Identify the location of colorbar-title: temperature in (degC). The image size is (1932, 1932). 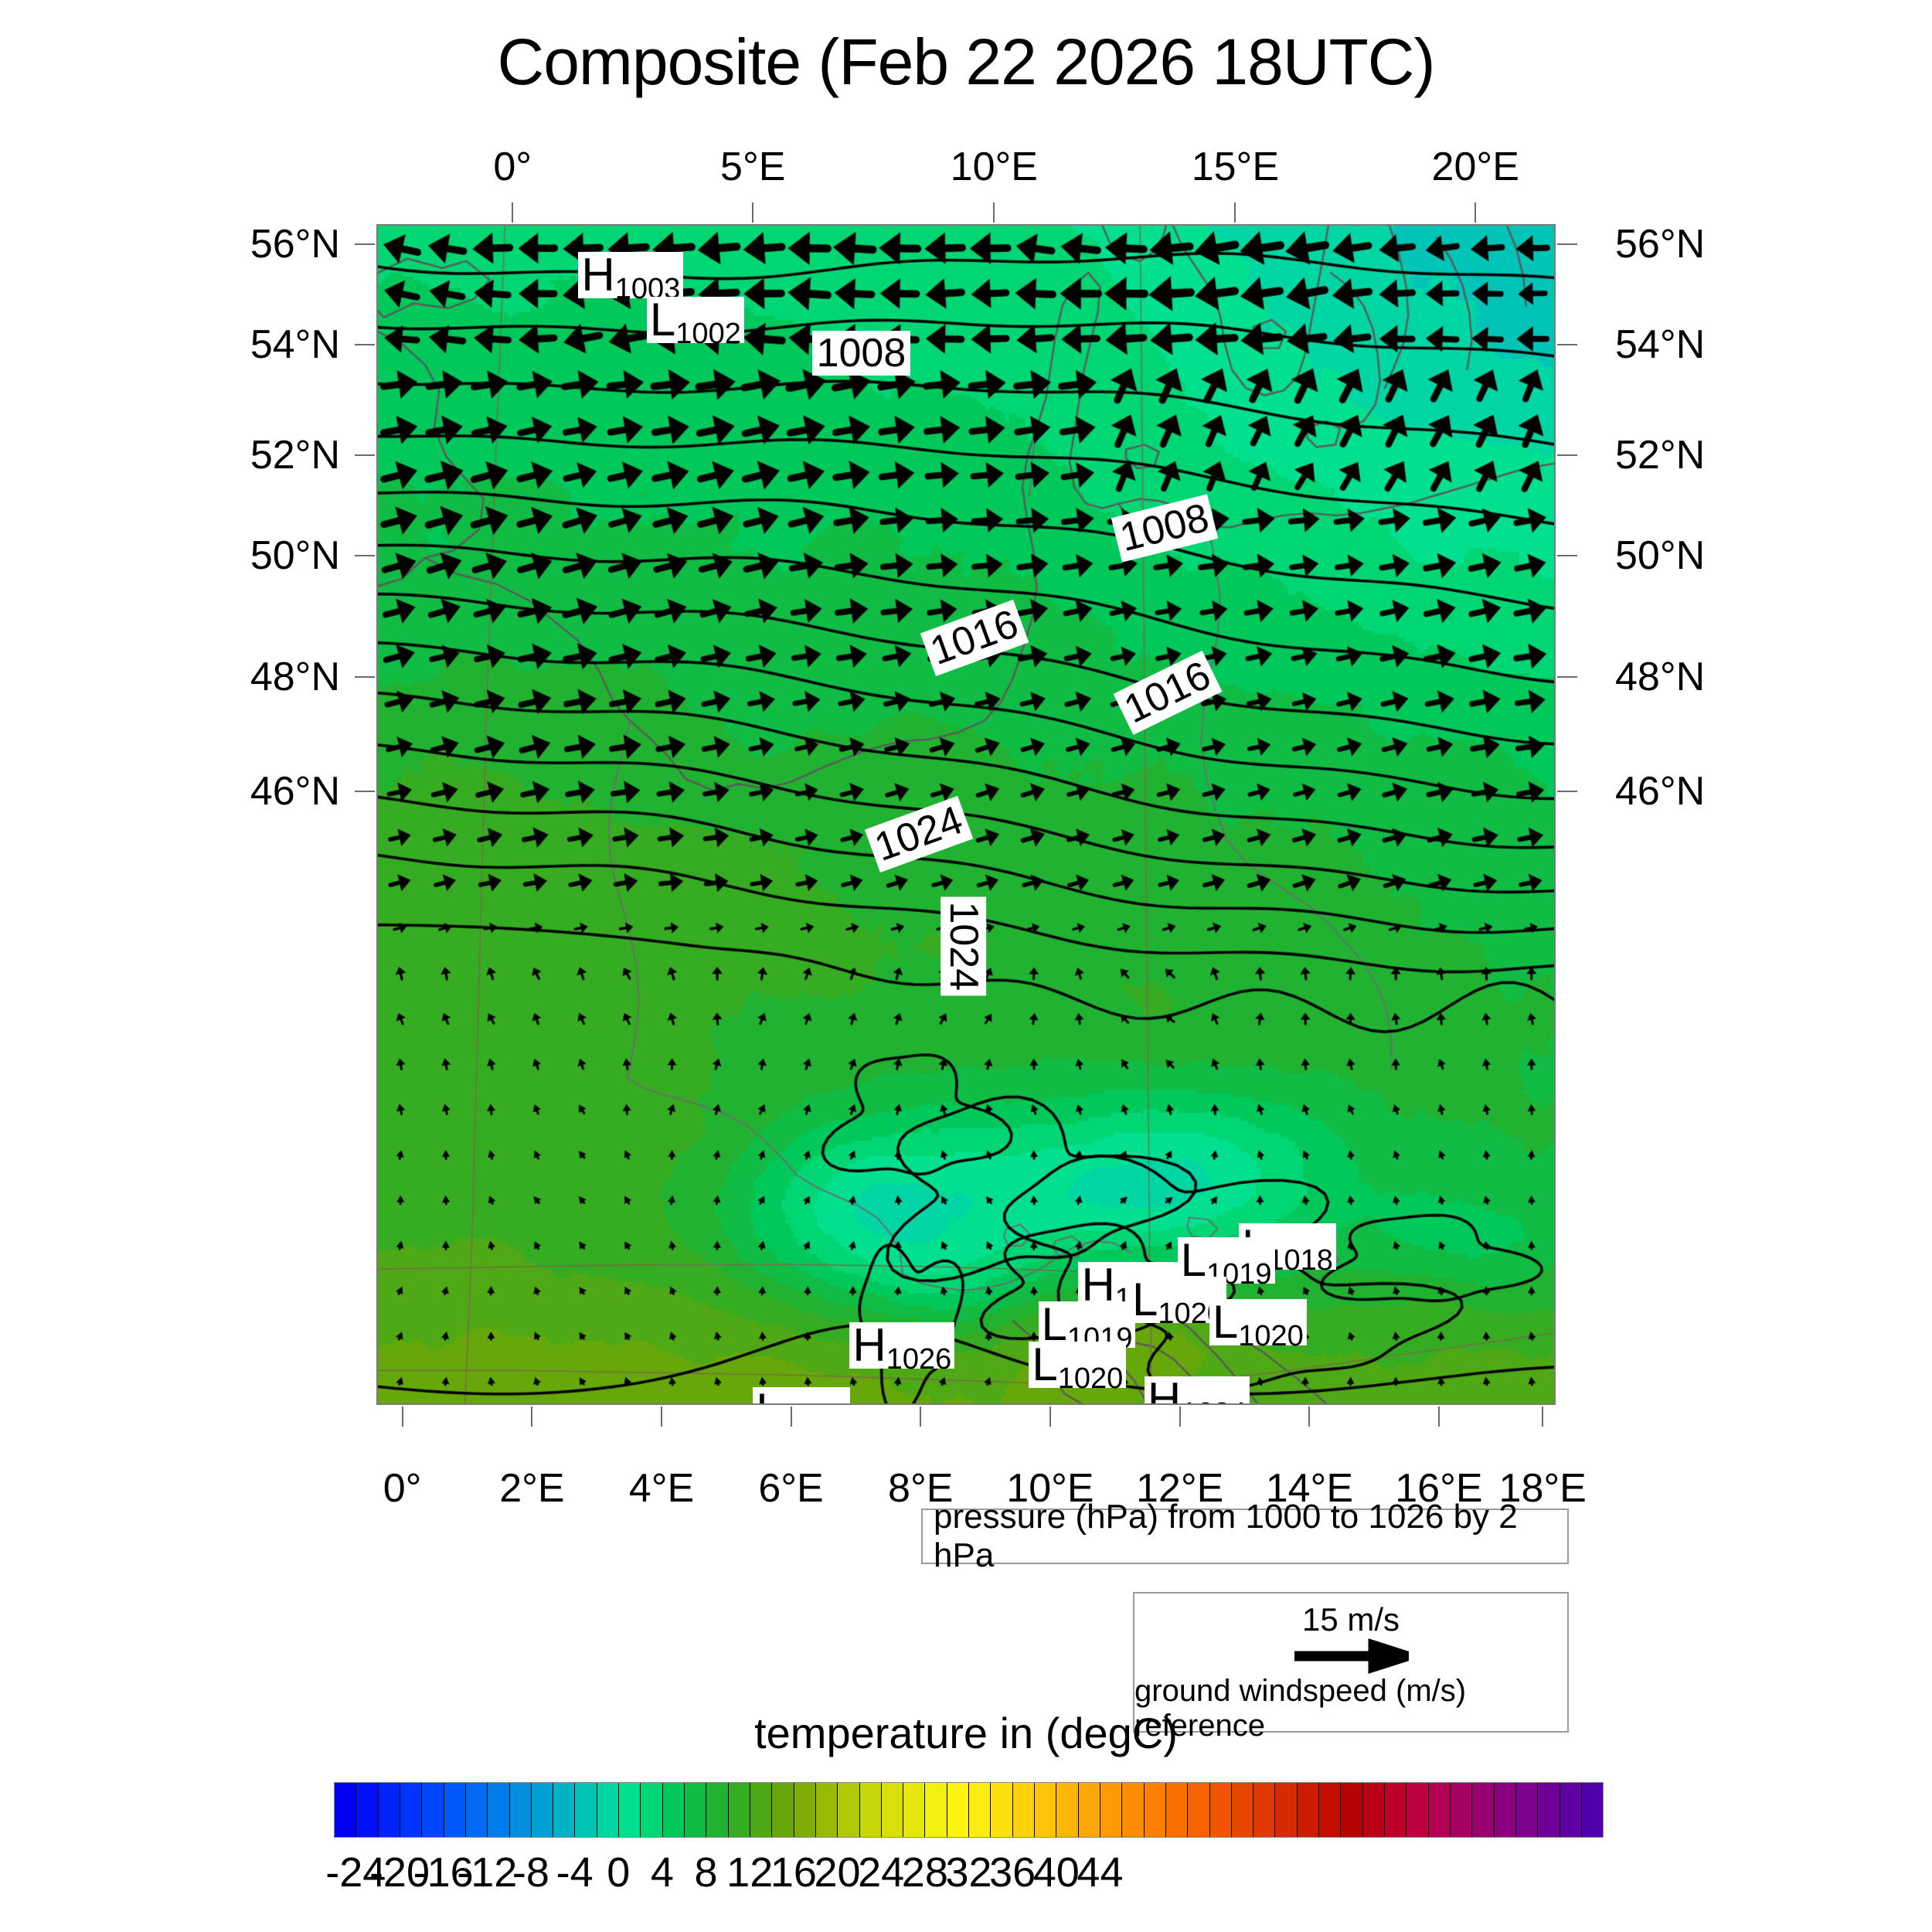
(966, 1733).